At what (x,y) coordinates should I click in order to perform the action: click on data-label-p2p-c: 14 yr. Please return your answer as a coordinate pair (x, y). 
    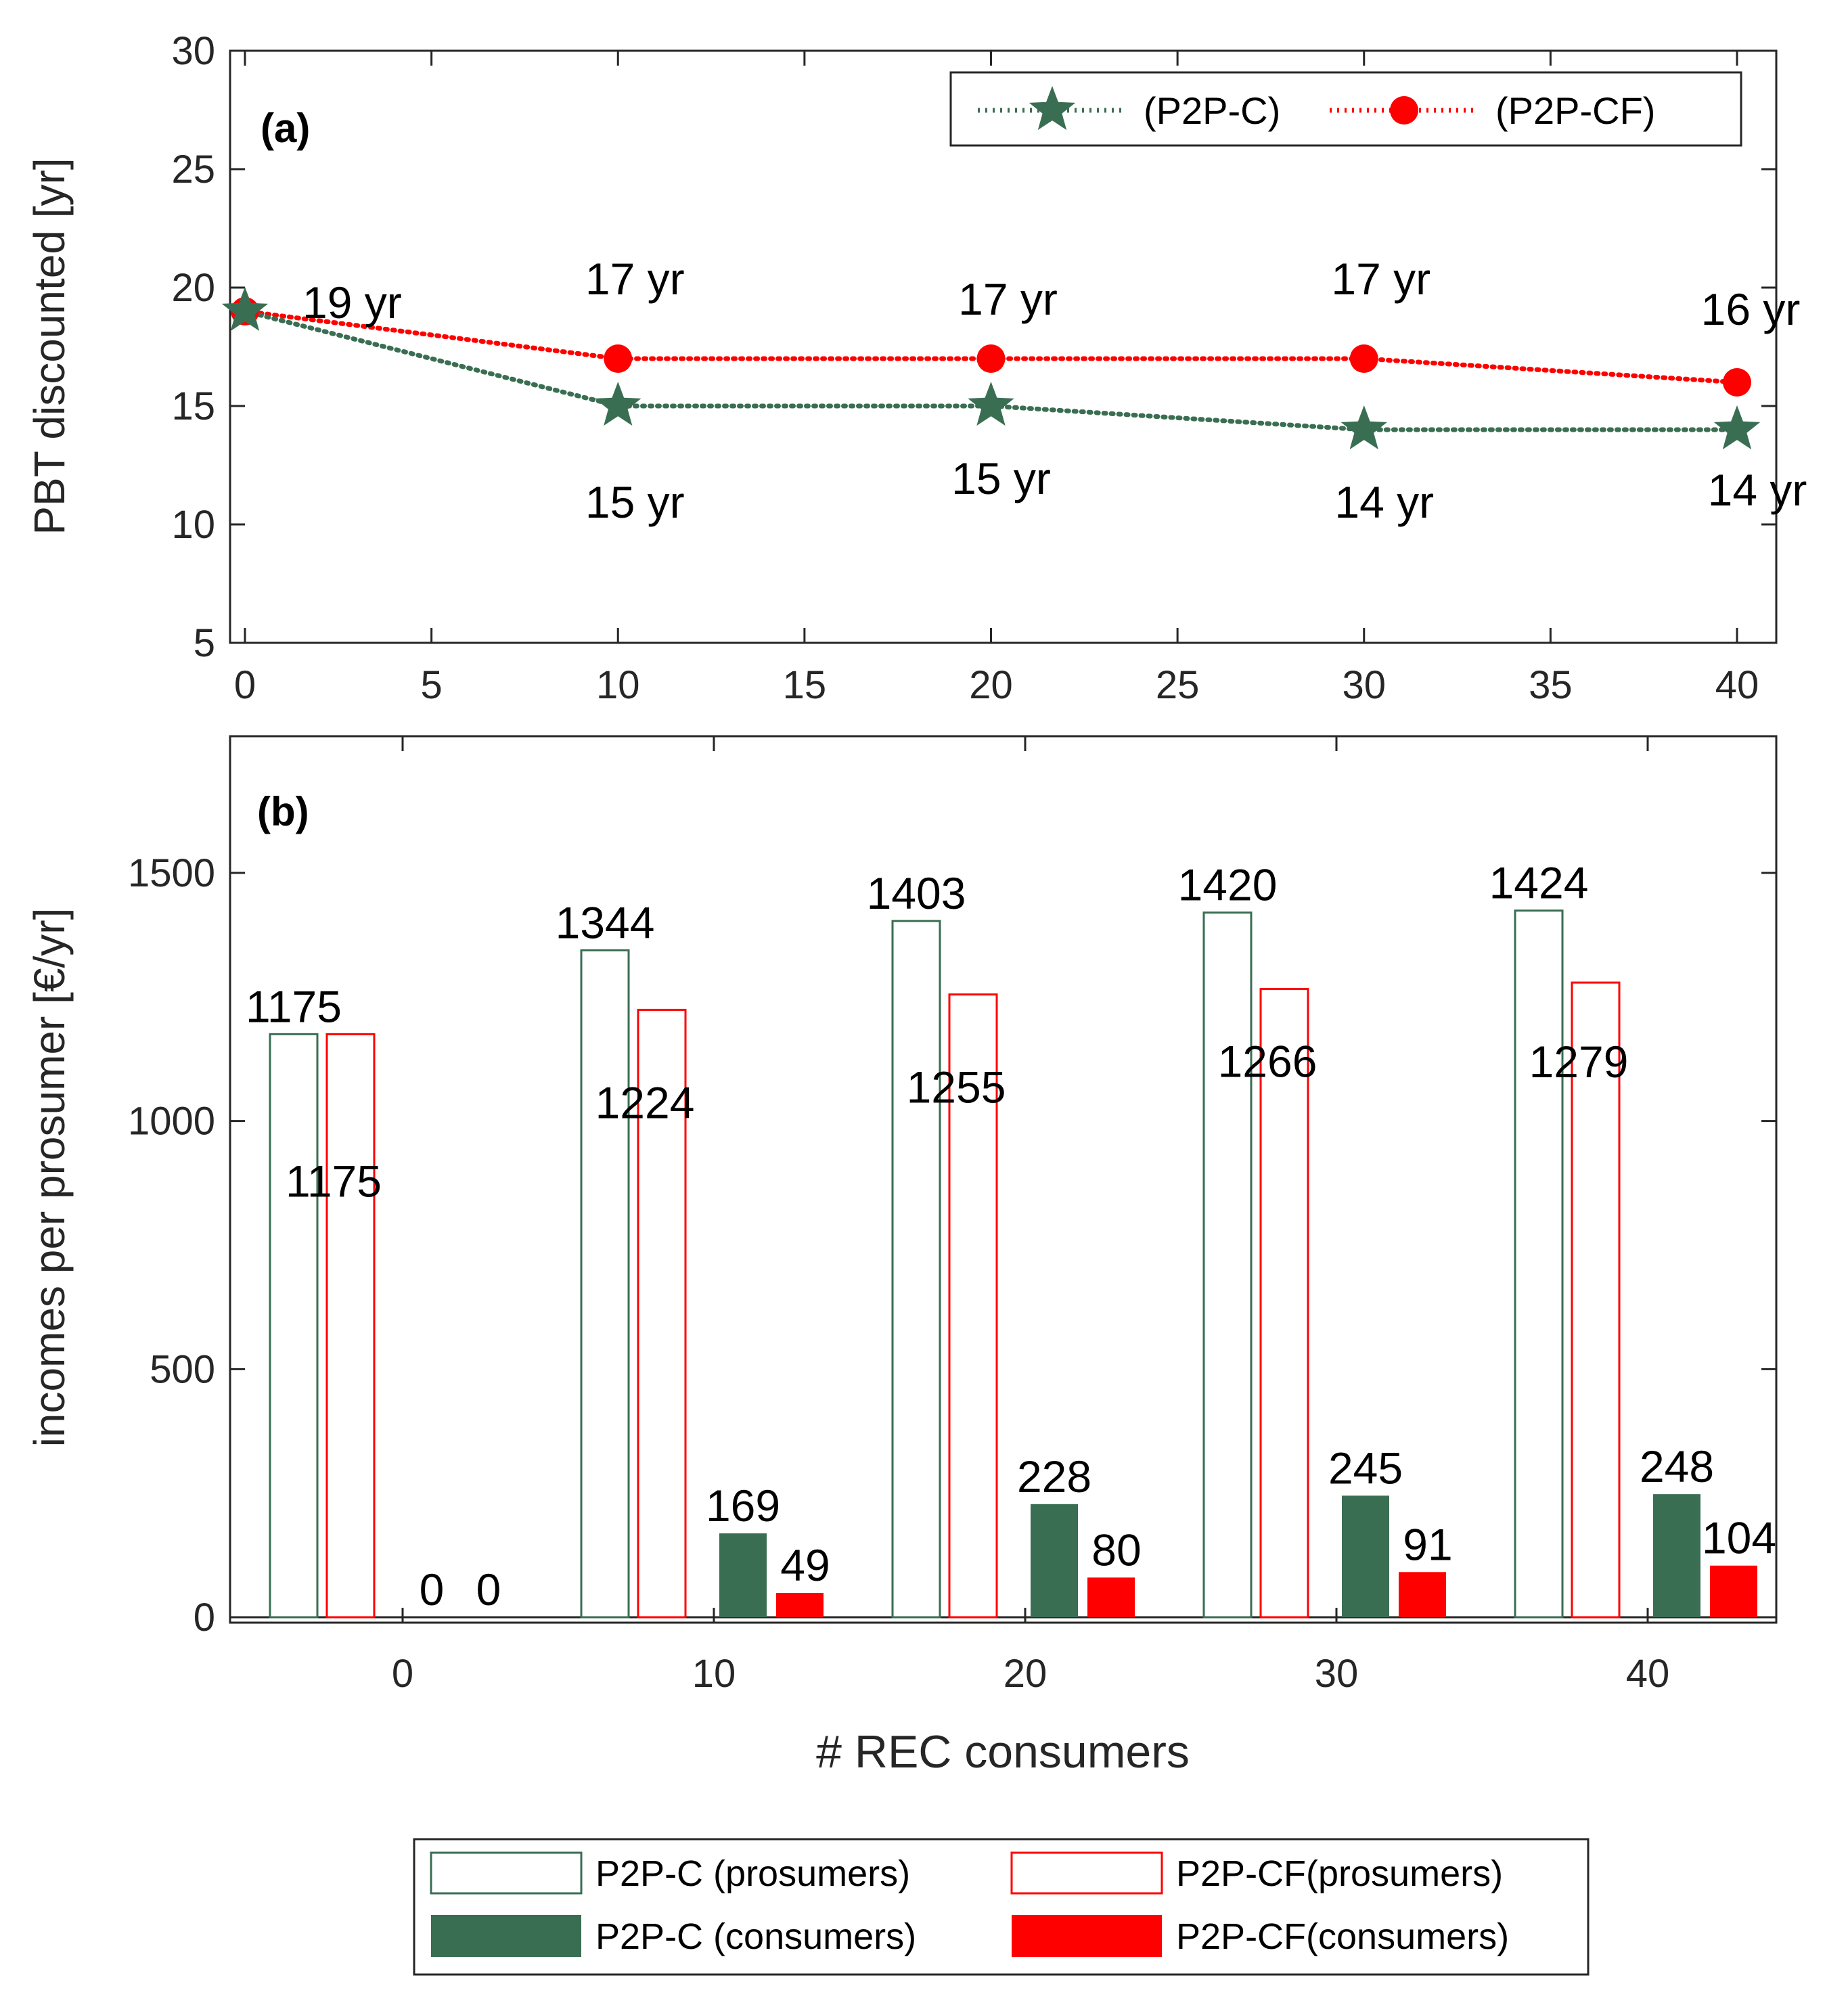
    Looking at the image, I should click on (1384, 502).